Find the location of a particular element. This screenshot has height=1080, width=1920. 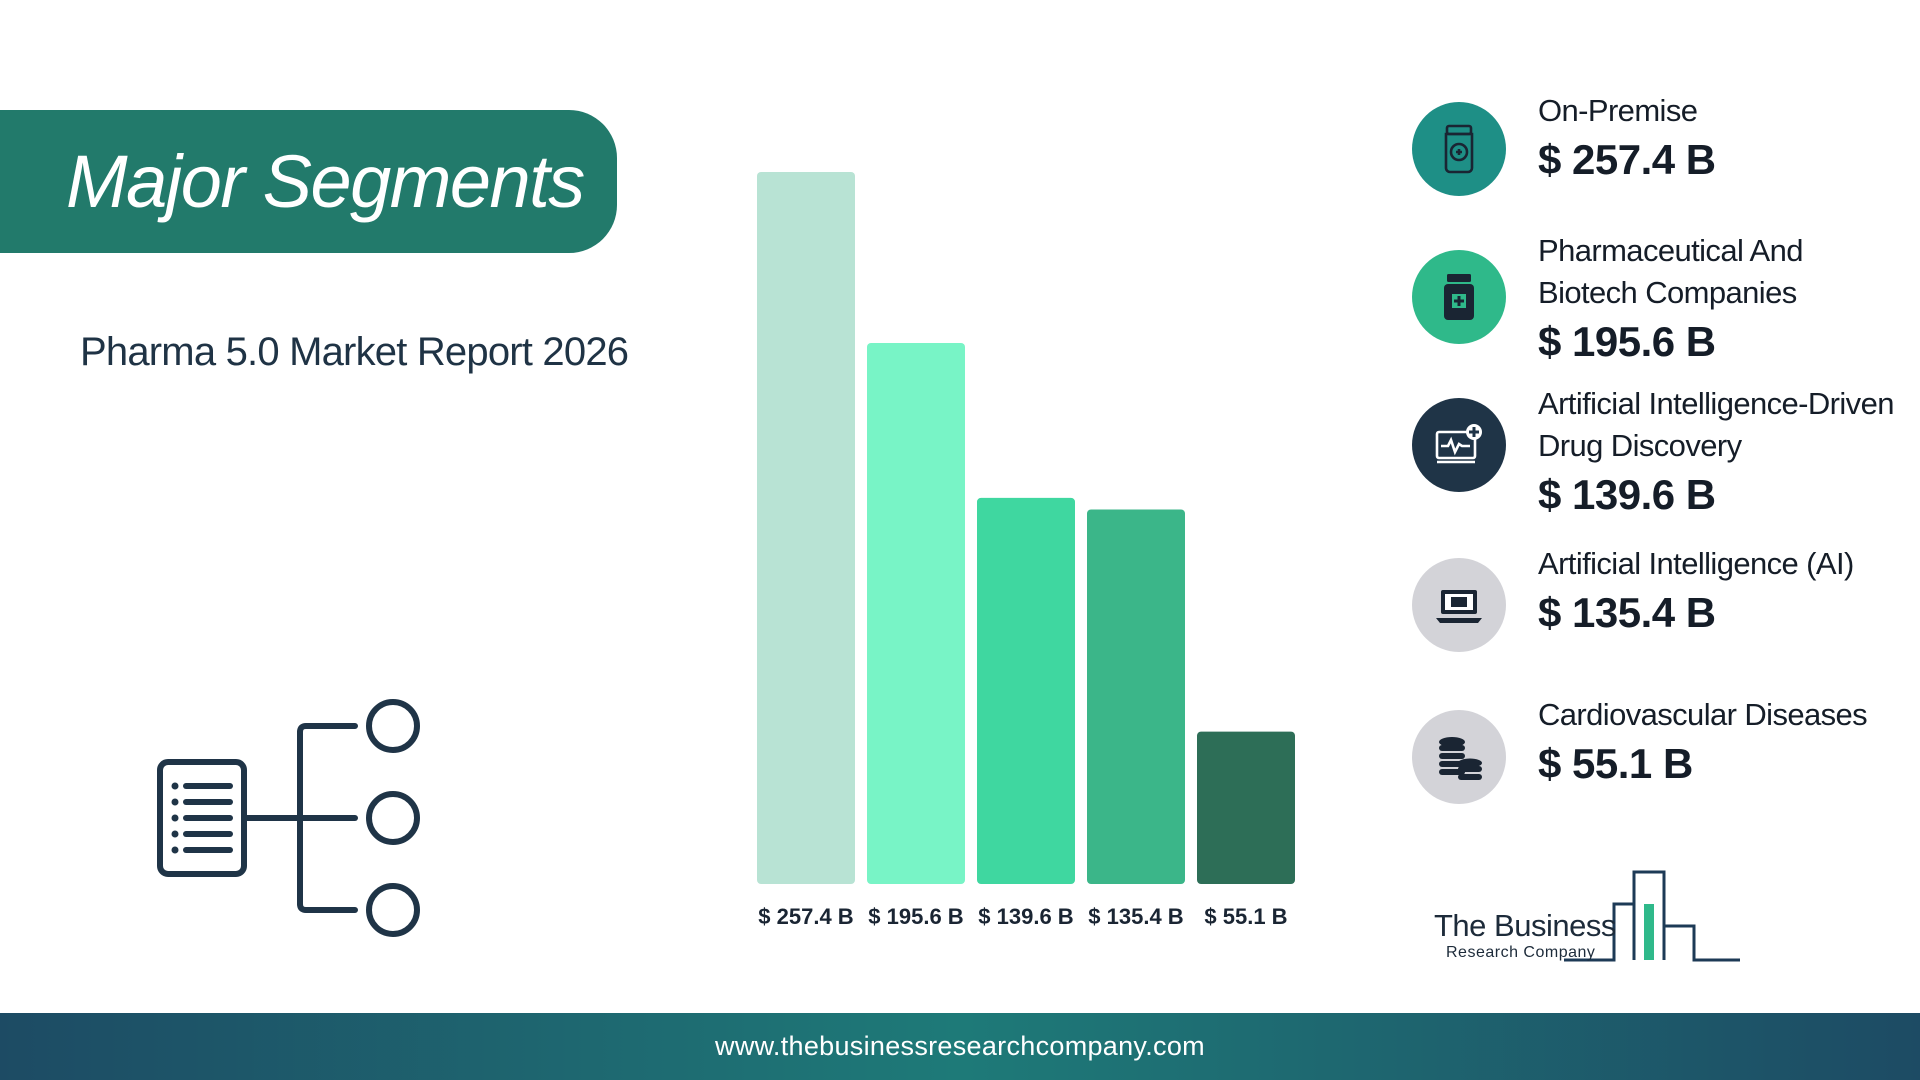

logo-text-line1: The Business is located at coordinates (1525, 925).